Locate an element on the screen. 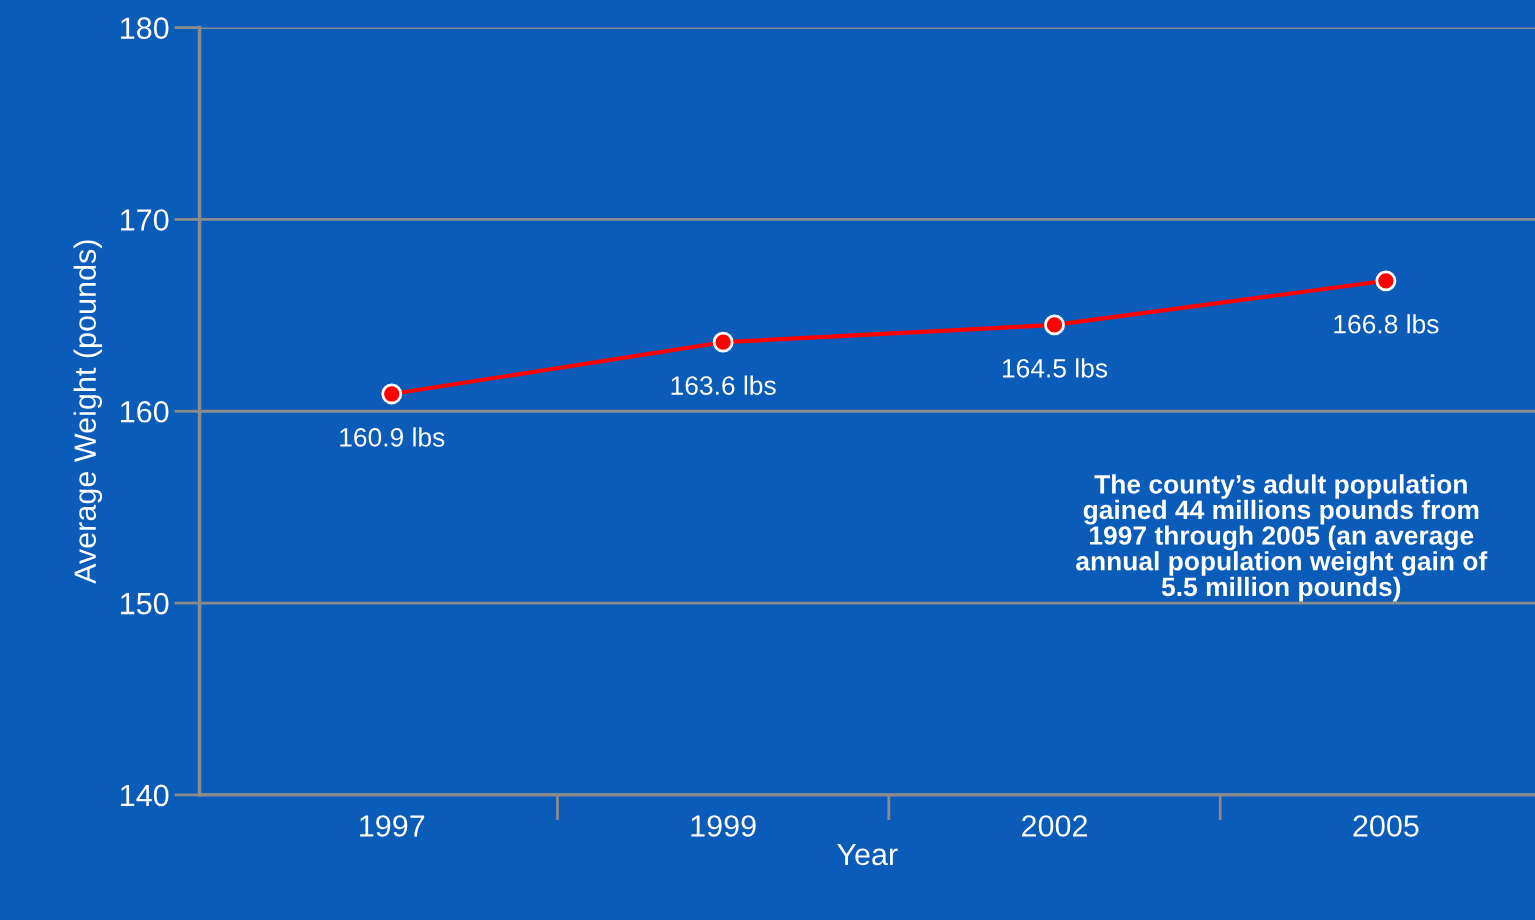  y-tick-label: 150 is located at coordinates (145, 603).